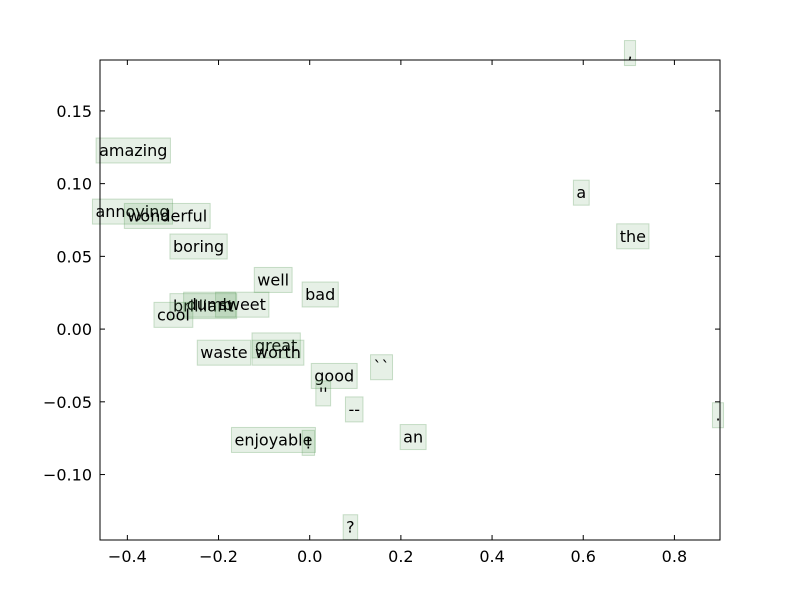  I want to click on word-point: well, so click(273, 279).